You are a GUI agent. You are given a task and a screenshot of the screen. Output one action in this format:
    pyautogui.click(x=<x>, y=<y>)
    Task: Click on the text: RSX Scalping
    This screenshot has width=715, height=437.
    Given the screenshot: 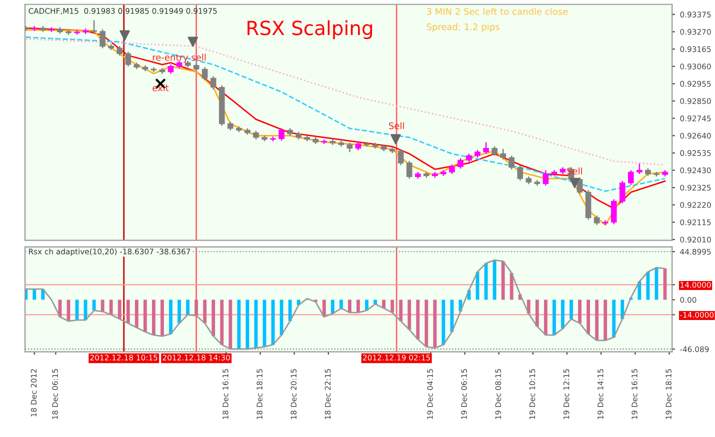 What is the action you would take?
    pyautogui.click(x=310, y=30)
    